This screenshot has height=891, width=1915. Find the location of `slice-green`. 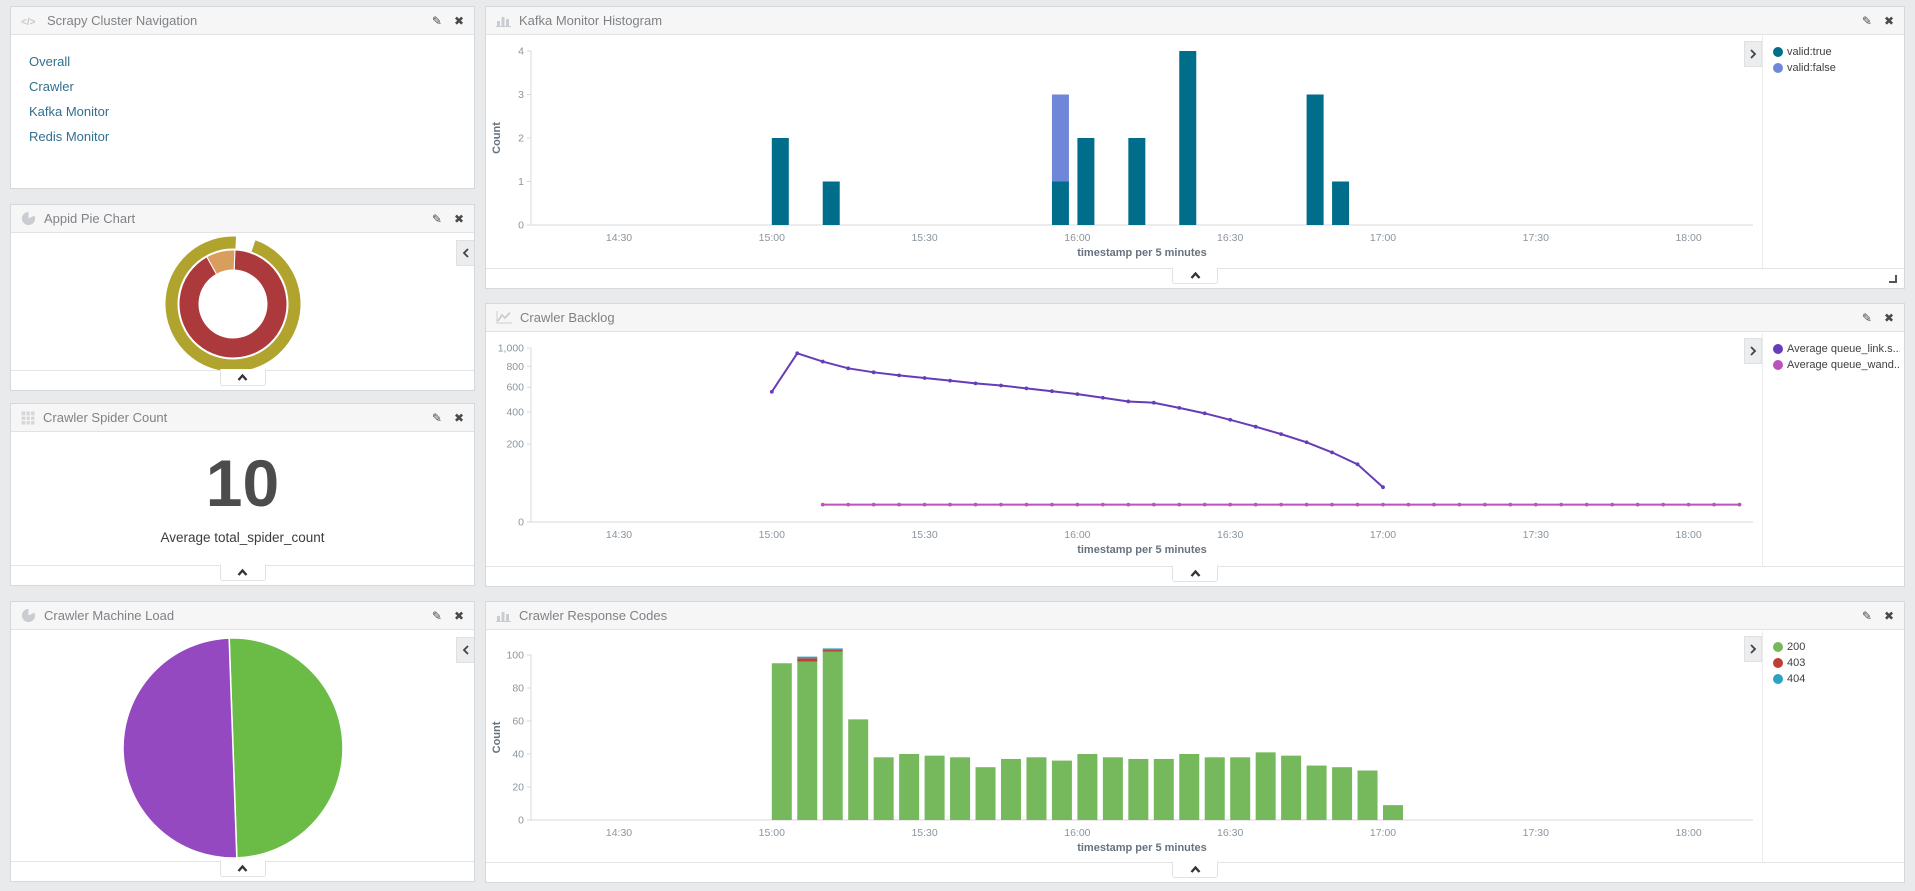

slice-green is located at coordinates (286, 748).